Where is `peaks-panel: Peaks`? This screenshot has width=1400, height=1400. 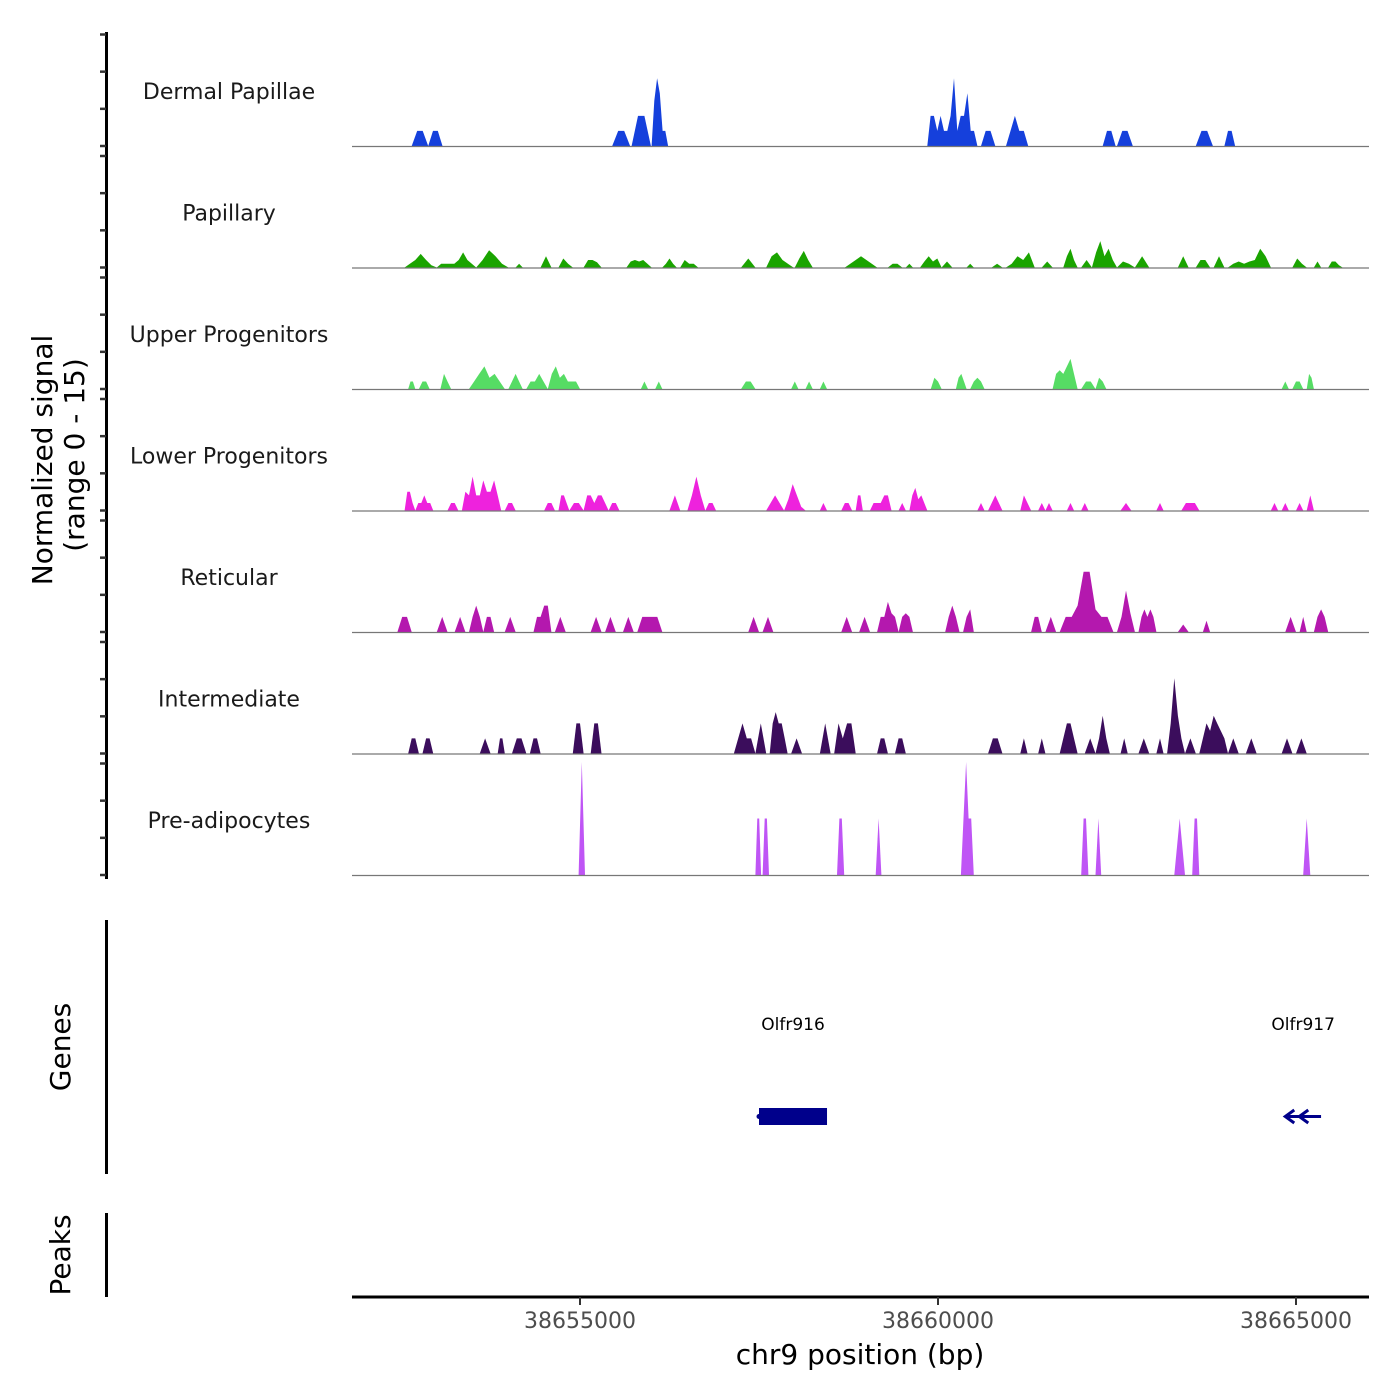
peaks-panel: Peaks is located at coordinates (76, 1255).